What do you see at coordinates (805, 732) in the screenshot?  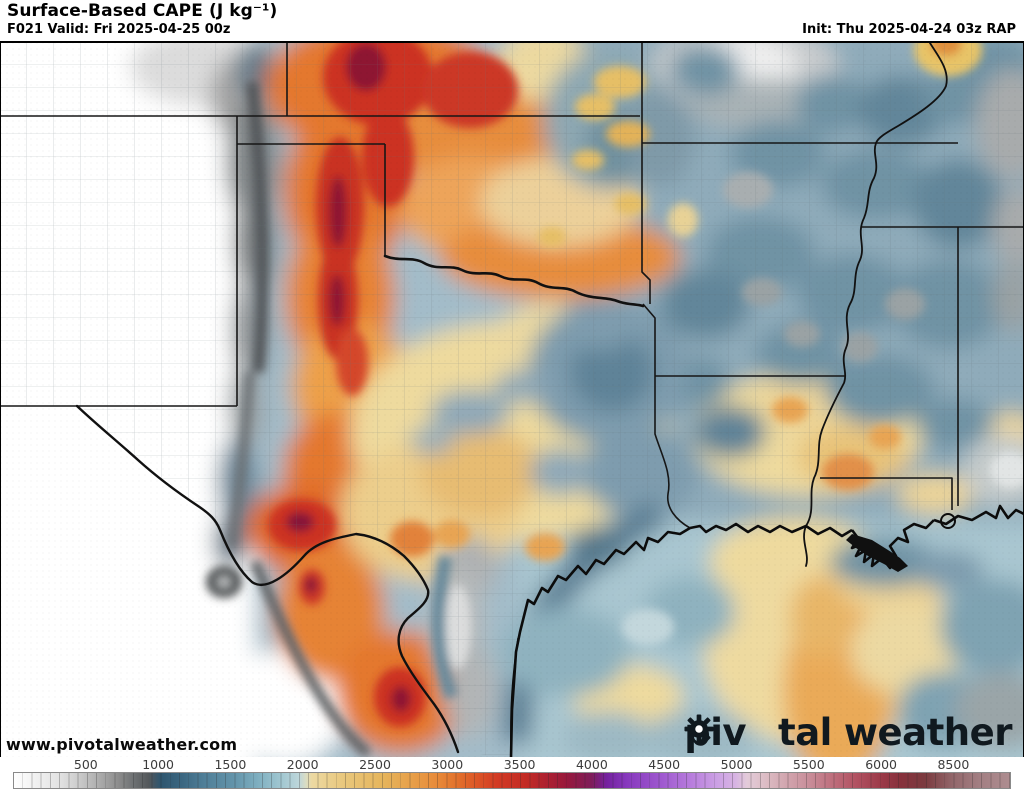 I see `logo-text-tal: tal` at bounding box center [805, 732].